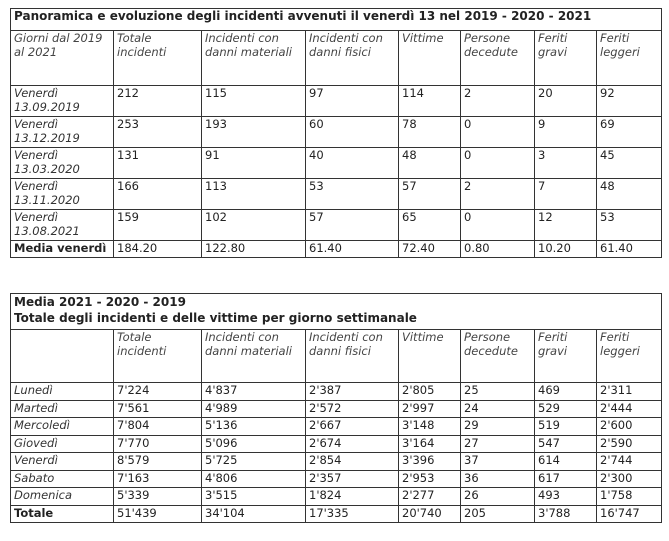 The width and height of the screenshot is (669, 541). I want to click on table-row: Lunedì 7'224 4'837 2'387 2'805 25 469 2'311, so click(336, 391).